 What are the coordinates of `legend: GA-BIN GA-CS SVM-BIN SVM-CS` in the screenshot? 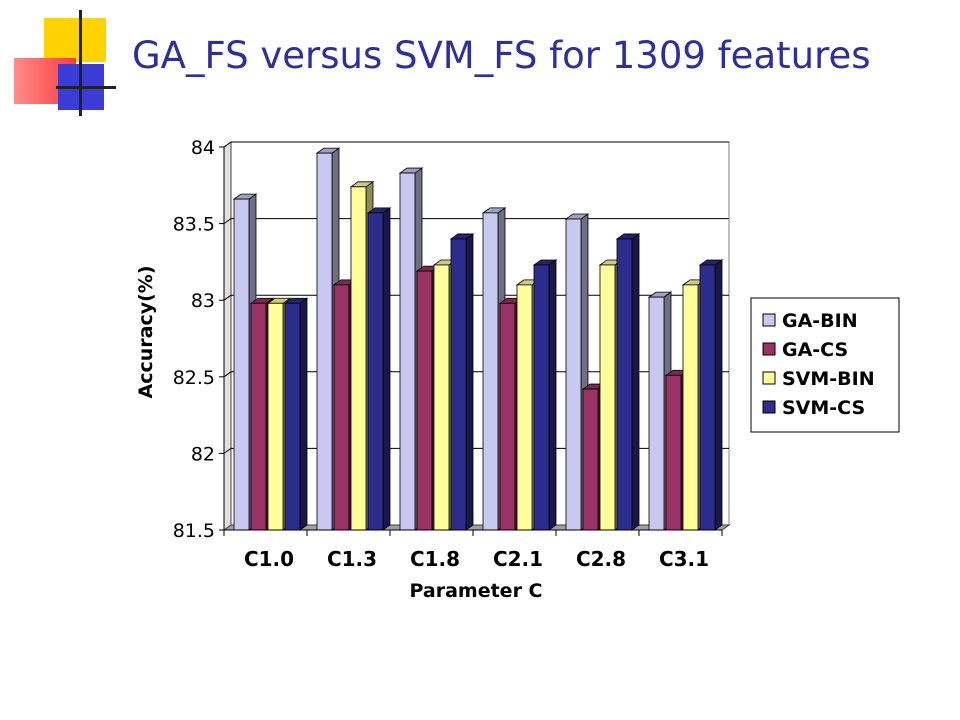 It's located at (825, 365).